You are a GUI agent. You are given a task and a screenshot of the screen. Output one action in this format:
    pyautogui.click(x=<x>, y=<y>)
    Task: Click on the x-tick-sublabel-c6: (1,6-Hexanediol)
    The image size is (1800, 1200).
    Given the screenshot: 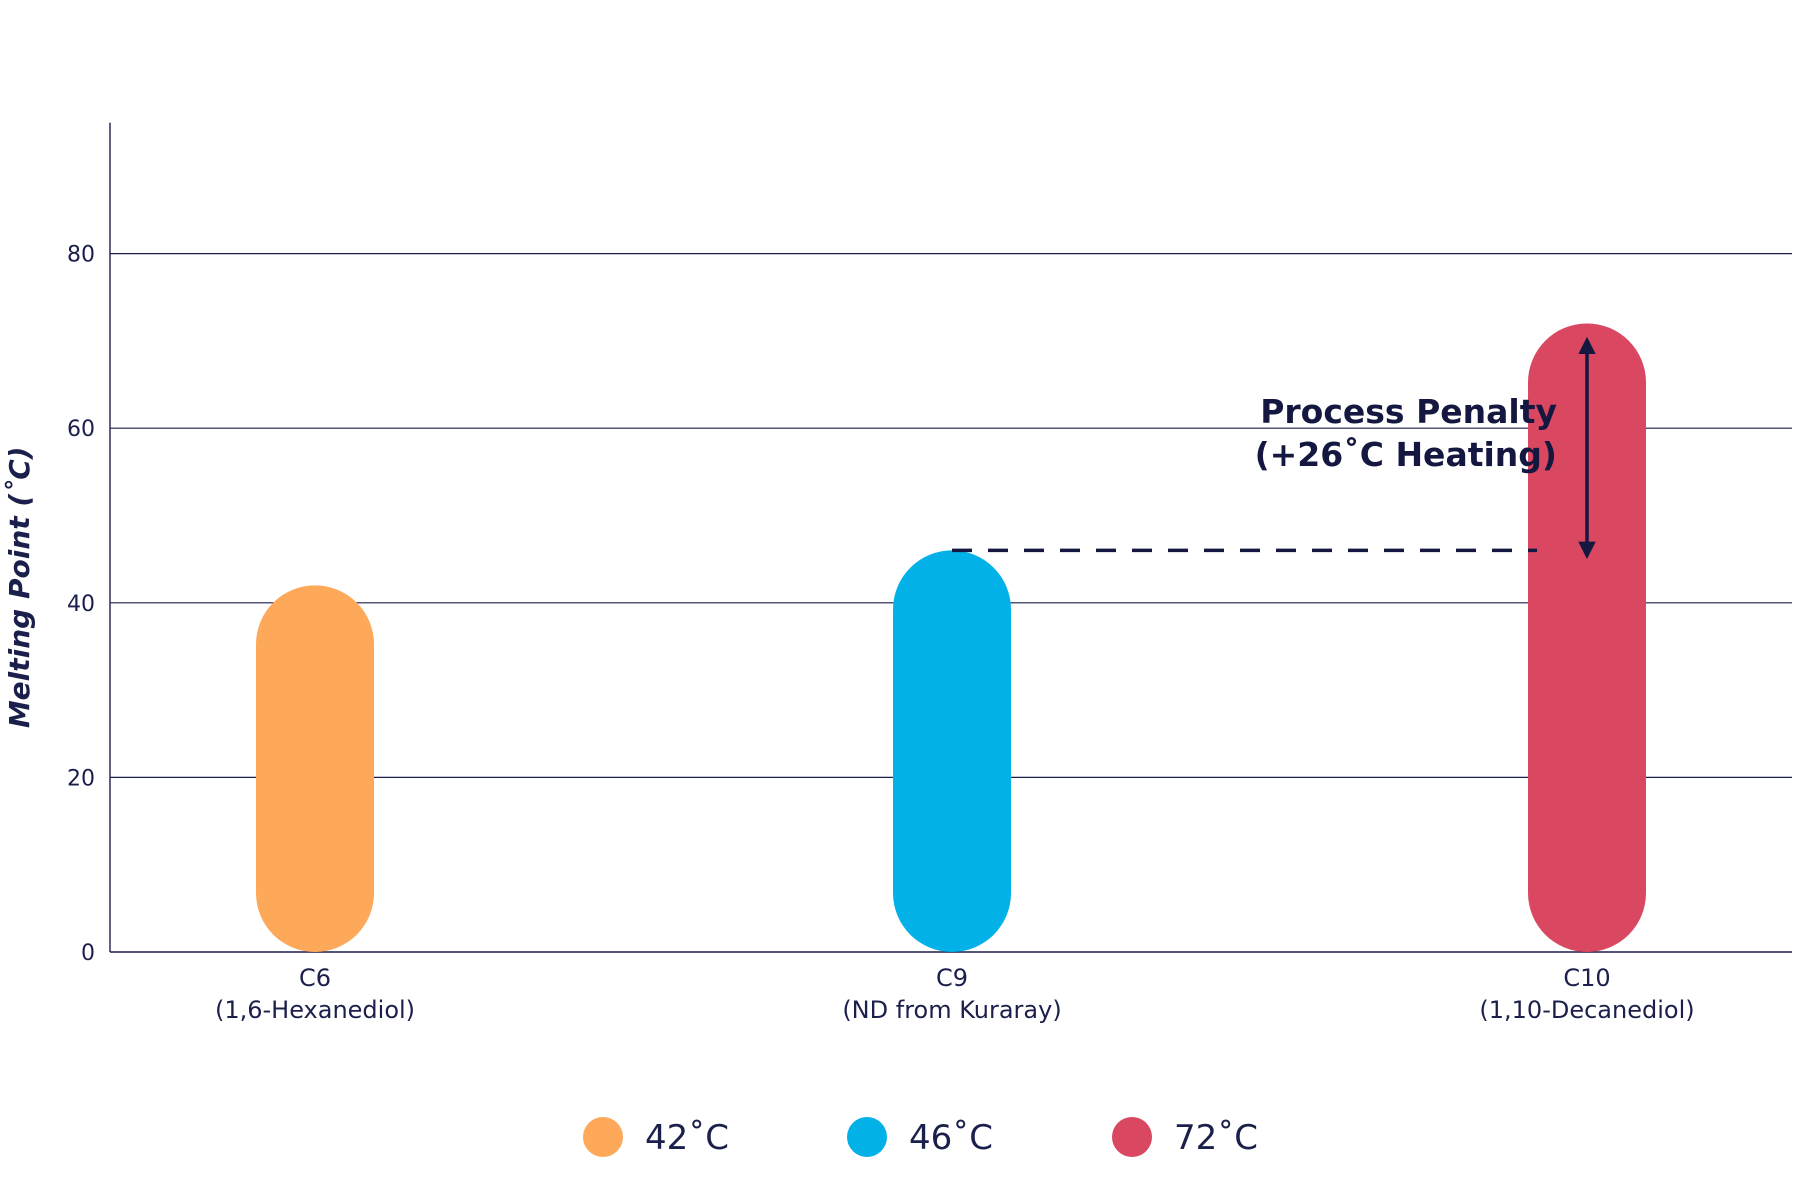 What is the action you would take?
    pyautogui.click(x=315, y=1010)
    